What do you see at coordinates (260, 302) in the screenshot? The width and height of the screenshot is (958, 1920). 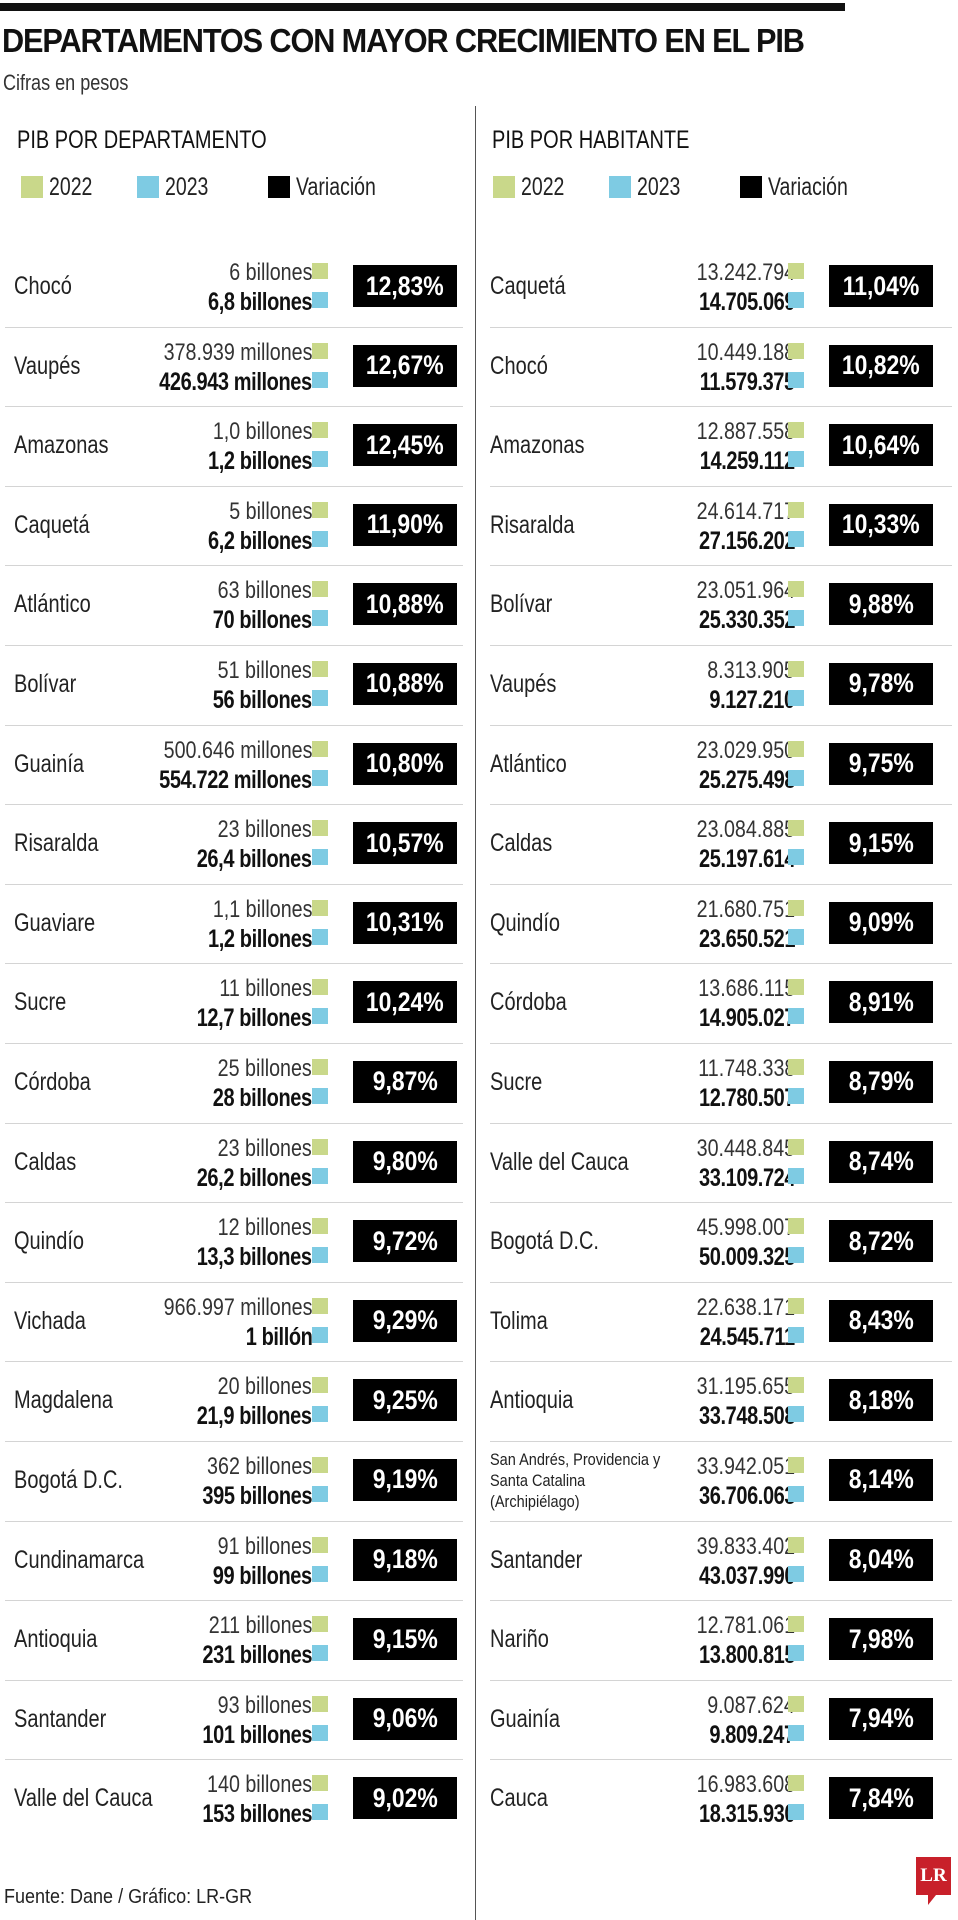 I see `value-2023: 6,8 billones` at bounding box center [260, 302].